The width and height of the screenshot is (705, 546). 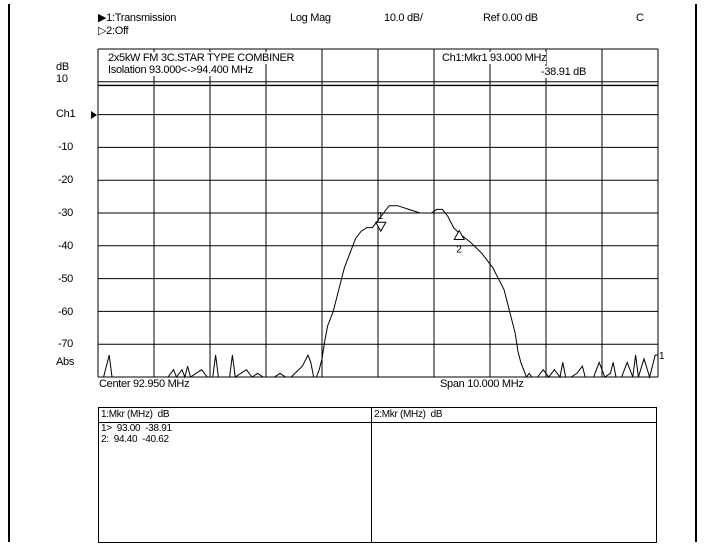 I want to click on y-tick-label: Ch1, so click(x=66, y=114).